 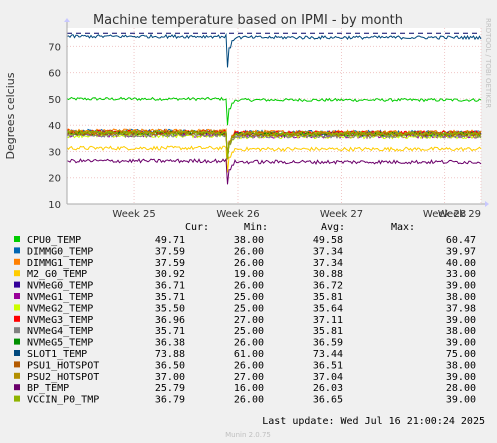 I want to click on legend-header: Min:, so click(x=256, y=227).